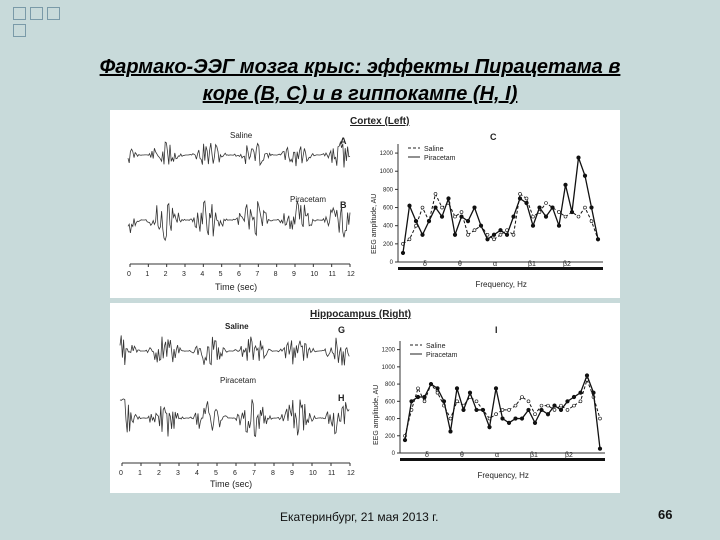 The height and width of the screenshot is (540, 720). I want to click on trace-label-piracetam: Piracetam, so click(308, 199).